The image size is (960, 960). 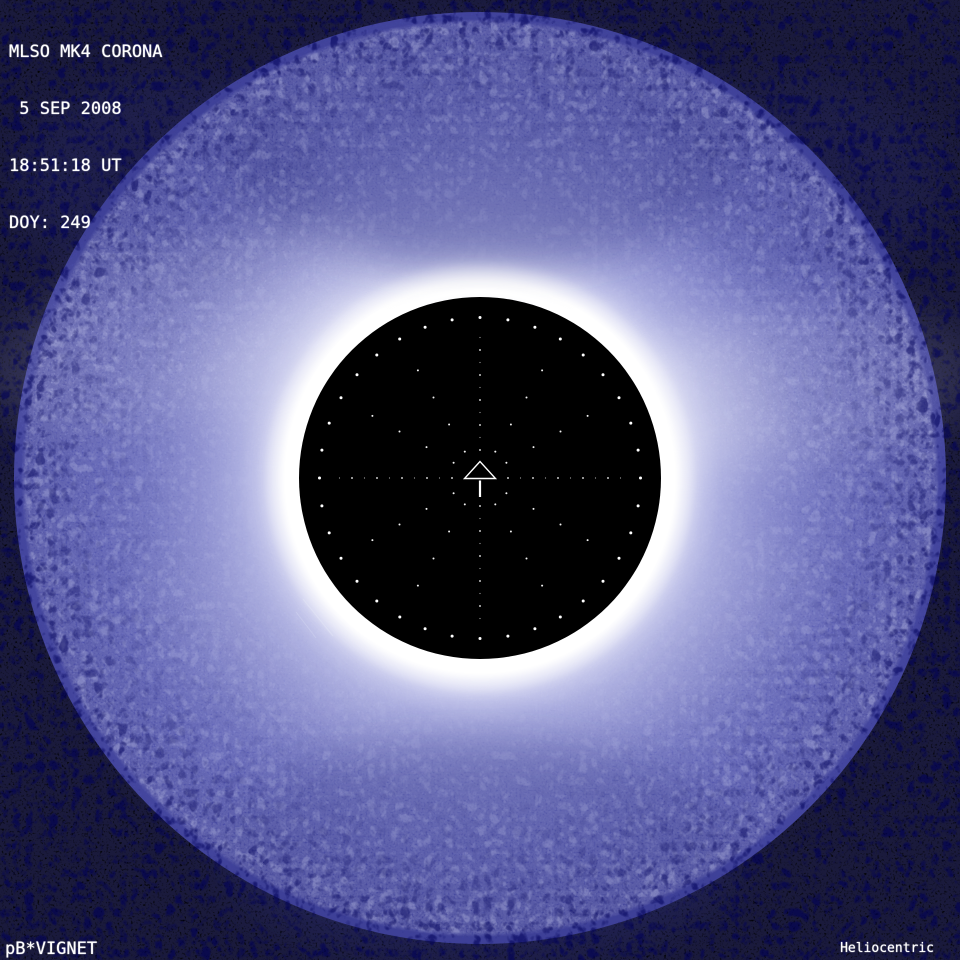 I want to click on coordinate-system-label: Heliocentric, so click(x=887, y=948).